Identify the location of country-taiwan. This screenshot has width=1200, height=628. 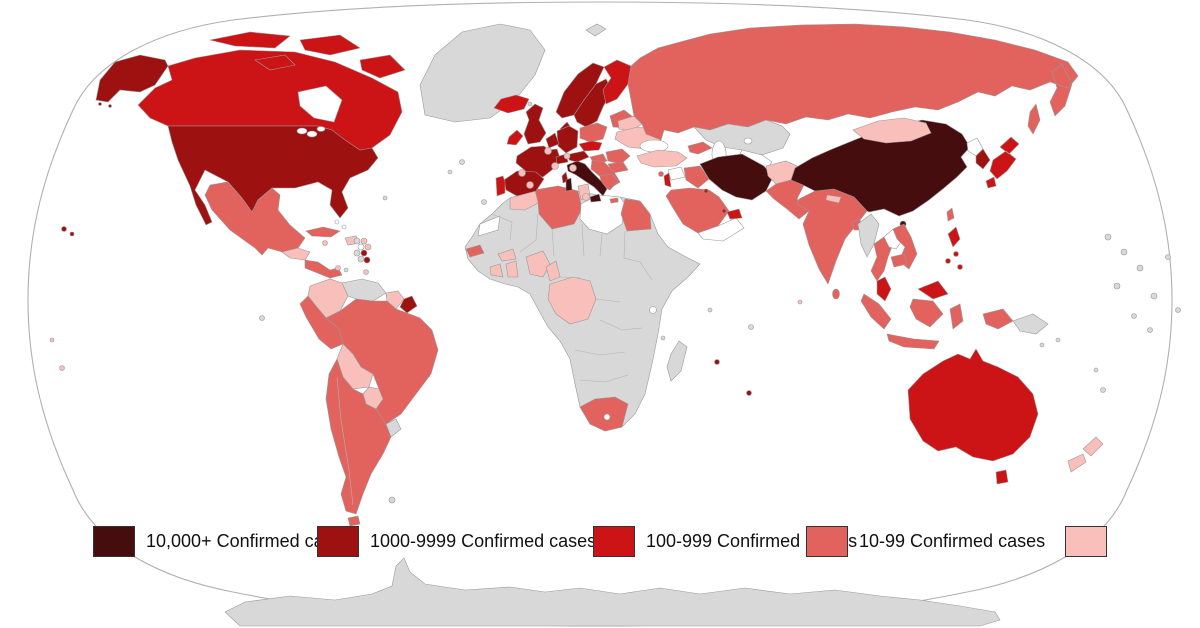
(950, 214).